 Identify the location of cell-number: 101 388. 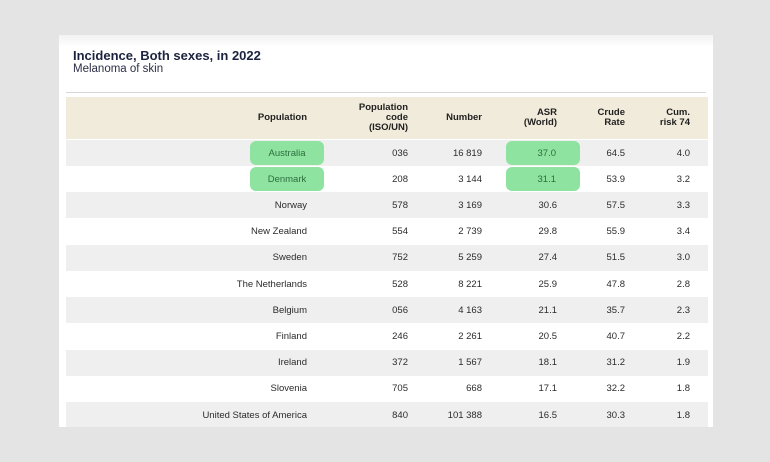
(464, 415).